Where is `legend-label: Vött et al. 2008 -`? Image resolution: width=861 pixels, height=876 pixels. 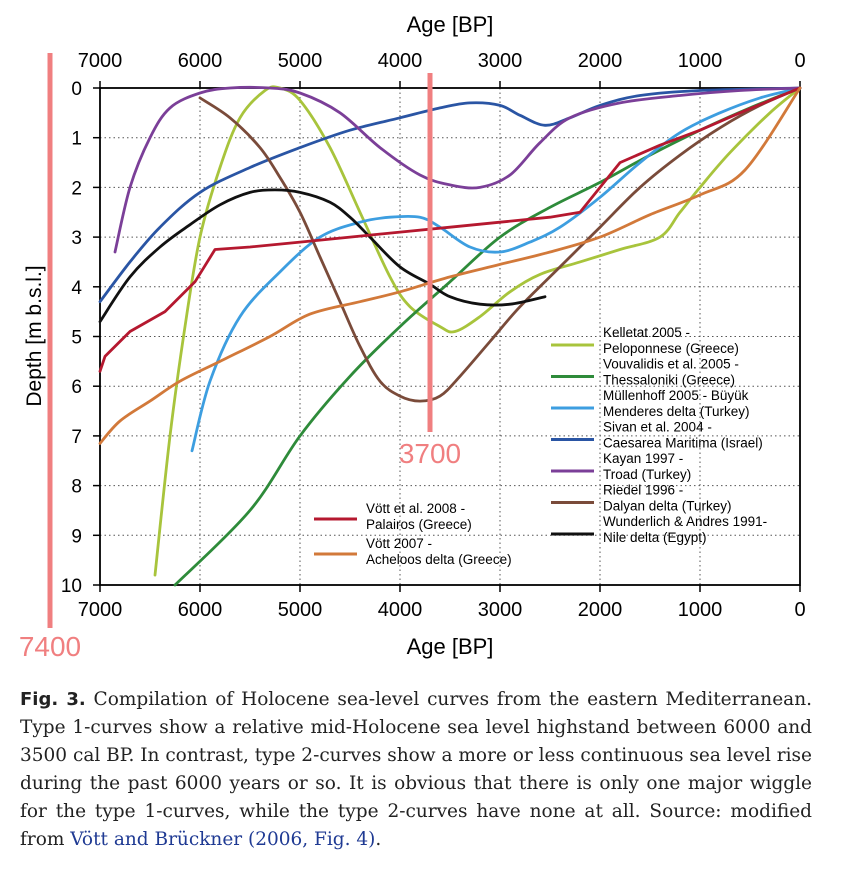
legend-label: Vött et al. 2008 - is located at coordinates (415, 508).